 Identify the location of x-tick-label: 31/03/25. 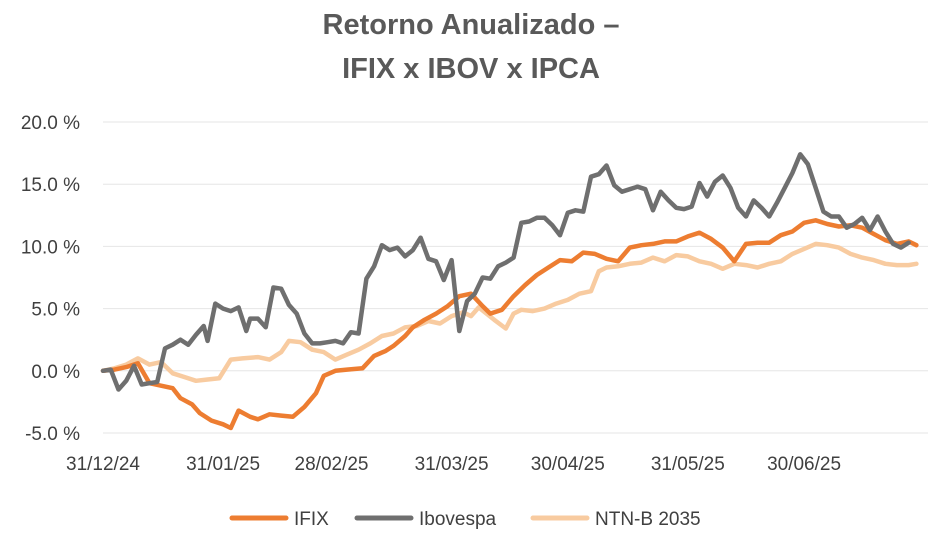
(452, 464).